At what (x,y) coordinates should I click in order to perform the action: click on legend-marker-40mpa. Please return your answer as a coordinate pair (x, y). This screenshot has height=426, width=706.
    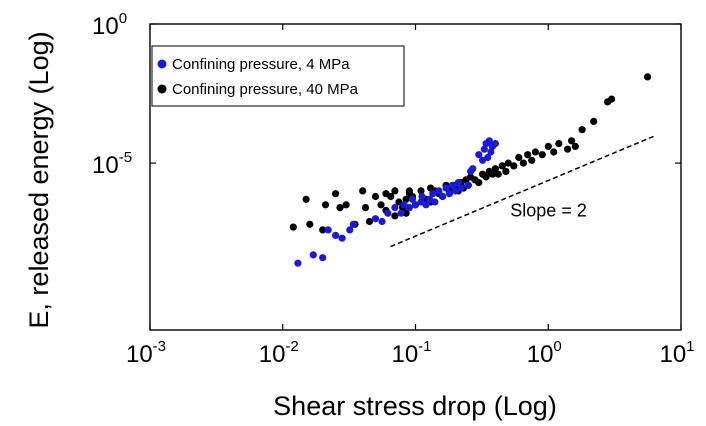
    Looking at the image, I should click on (162, 89).